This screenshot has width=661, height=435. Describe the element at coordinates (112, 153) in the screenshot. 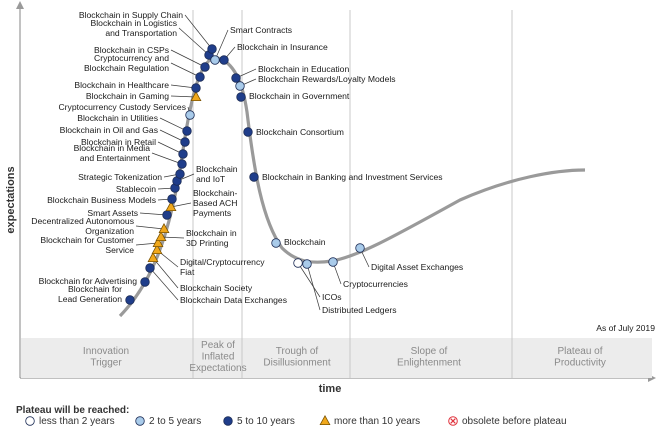

I see `label-blockchain-in-media-and-entertainment: Blockchain in Media and Entertainment` at that location.